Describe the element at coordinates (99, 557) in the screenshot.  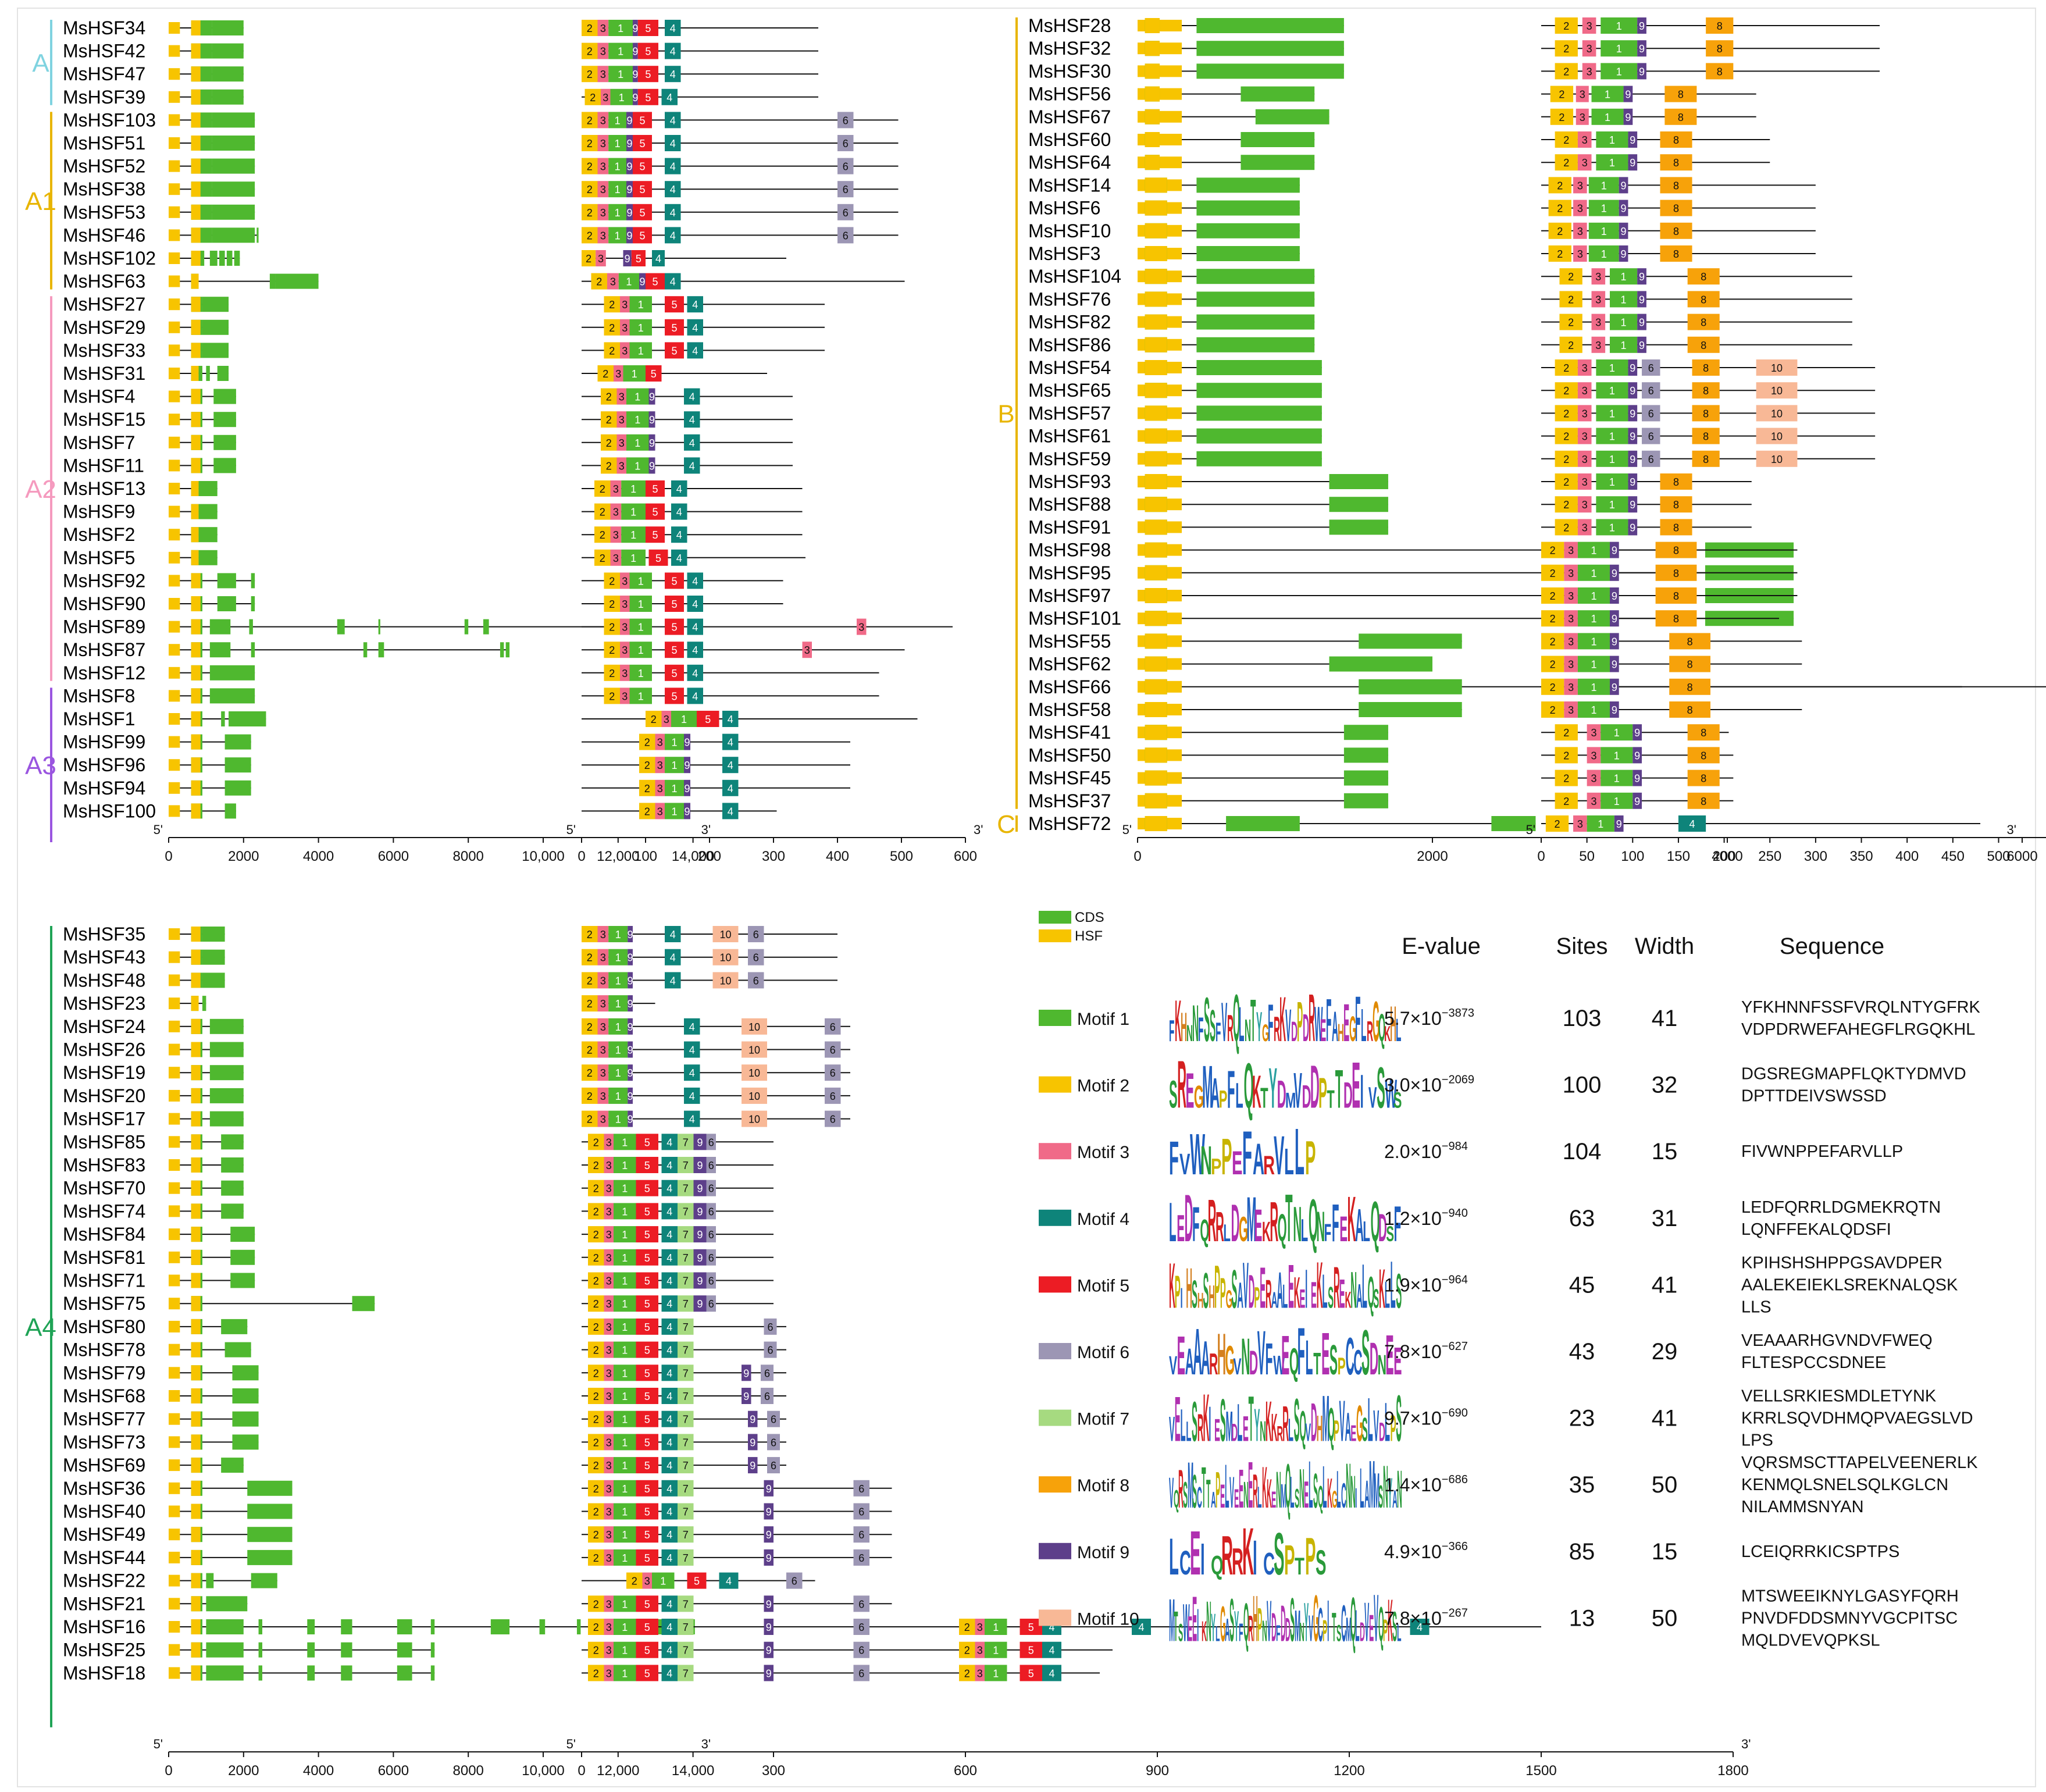
I see `gene-name: MsHSF5` at that location.